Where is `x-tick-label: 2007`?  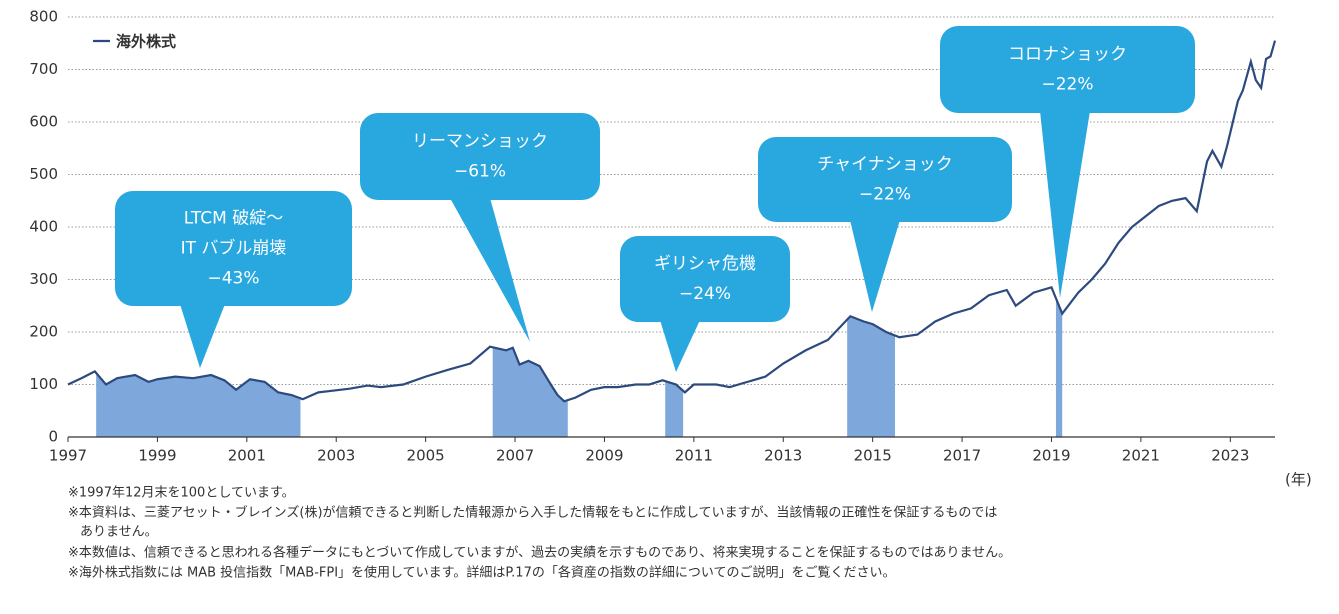
x-tick-label: 2007 is located at coordinates (515, 456).